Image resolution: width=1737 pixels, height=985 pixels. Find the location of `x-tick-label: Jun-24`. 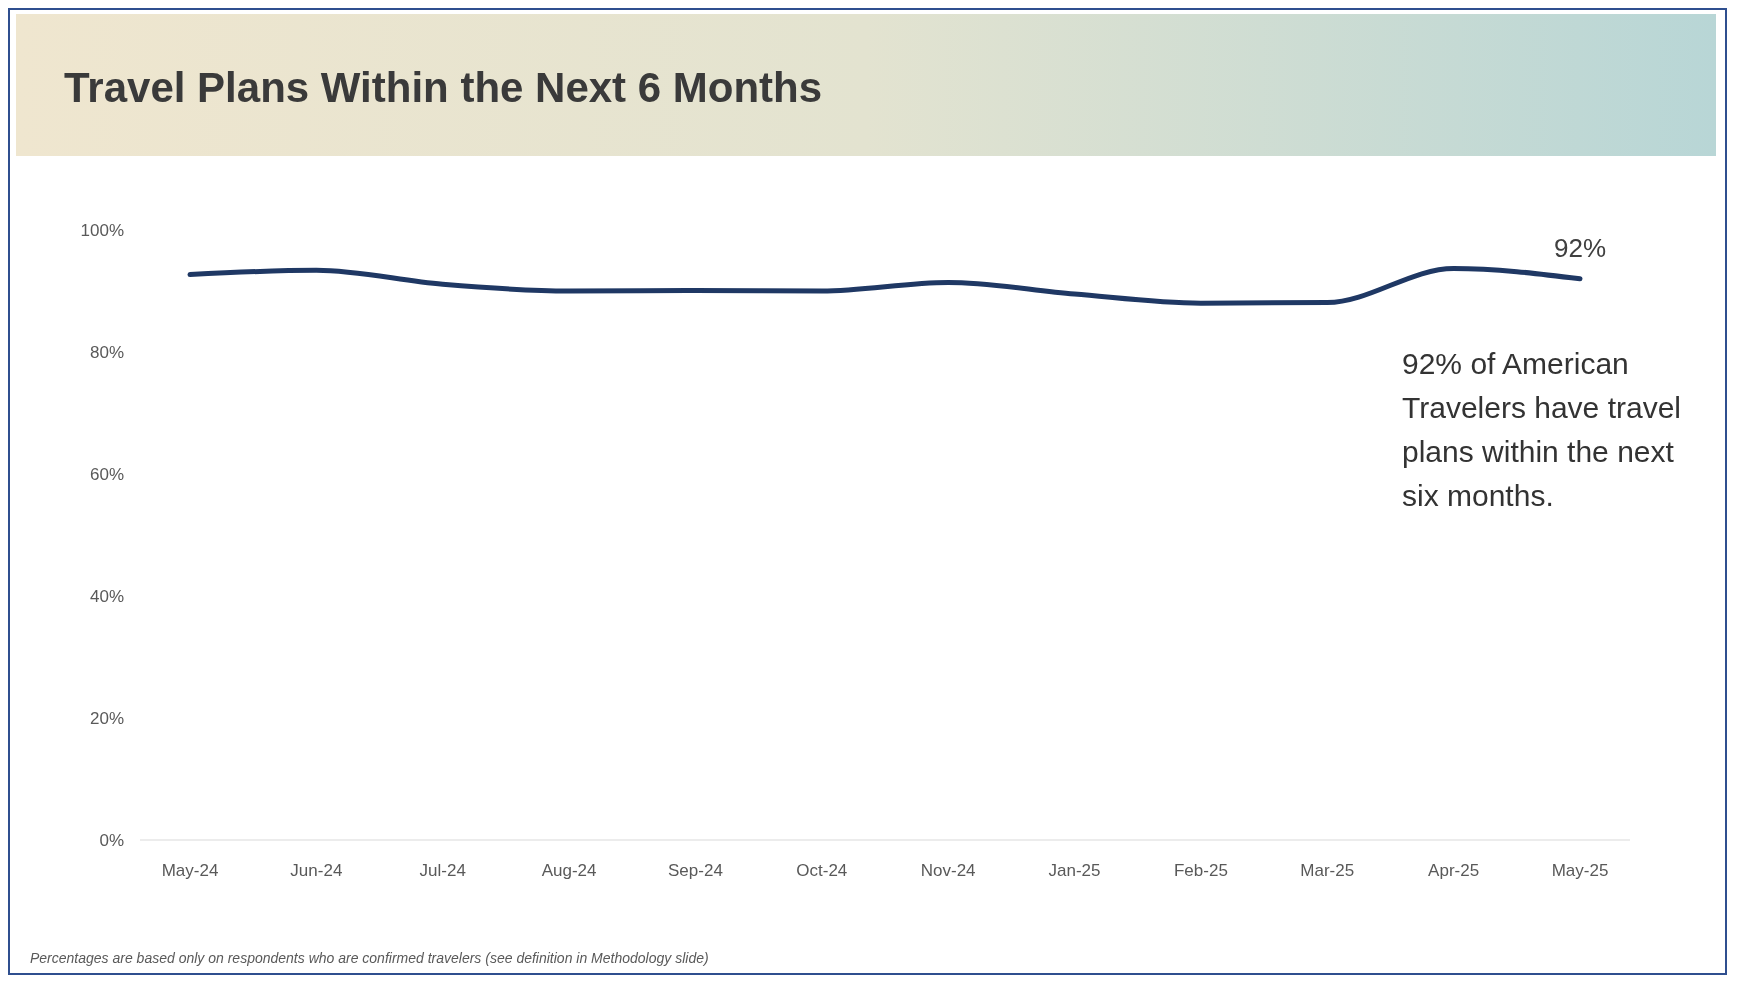

x-tick-label: Jun-24 is located at coordinates (316, 871).